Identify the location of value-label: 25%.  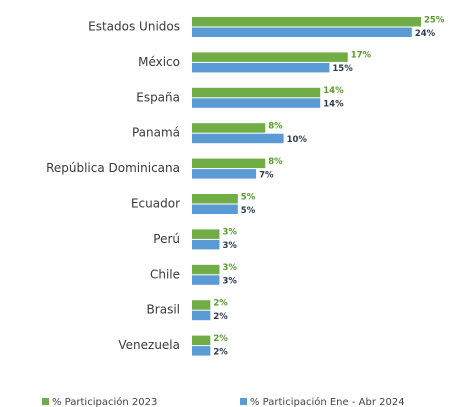
(434, 20).